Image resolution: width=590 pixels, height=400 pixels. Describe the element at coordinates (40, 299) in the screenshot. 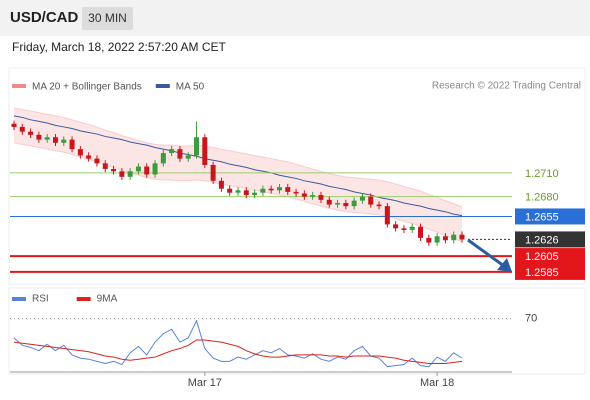

I see `legend-label: RSI` at that location.